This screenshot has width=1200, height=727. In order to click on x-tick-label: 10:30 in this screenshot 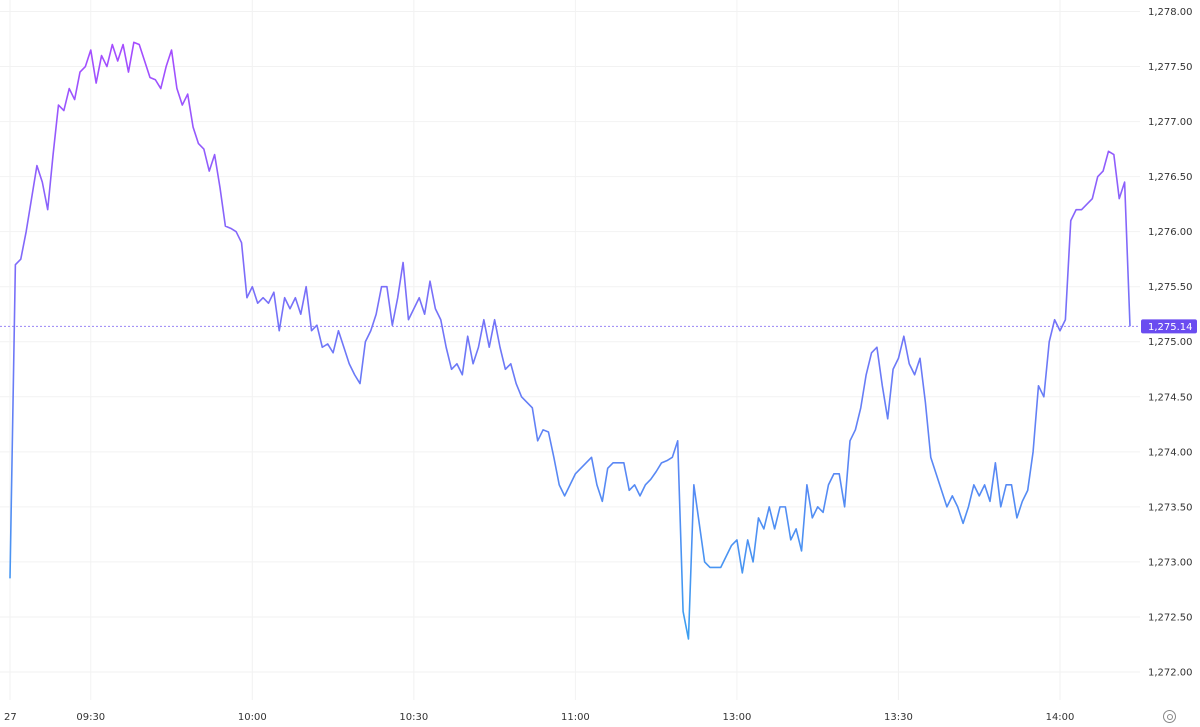, I will do `click(413, 717)`.